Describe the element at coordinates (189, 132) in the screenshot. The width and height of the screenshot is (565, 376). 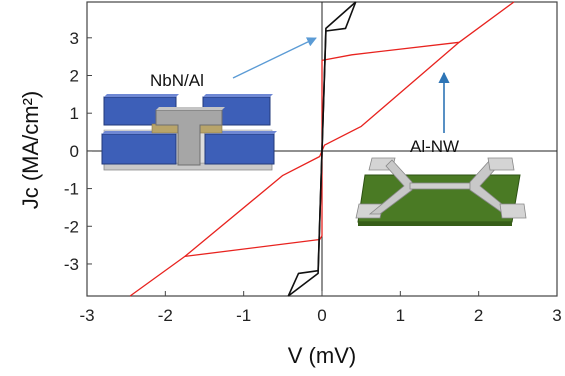
I see `nbn-al-device-illustration` at that location.